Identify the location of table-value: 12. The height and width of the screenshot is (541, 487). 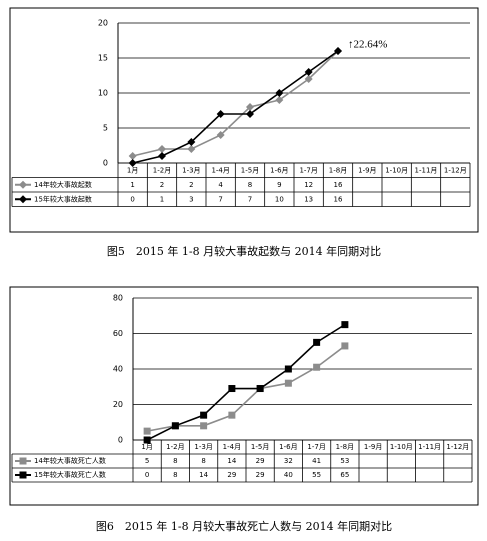
(308, 185).